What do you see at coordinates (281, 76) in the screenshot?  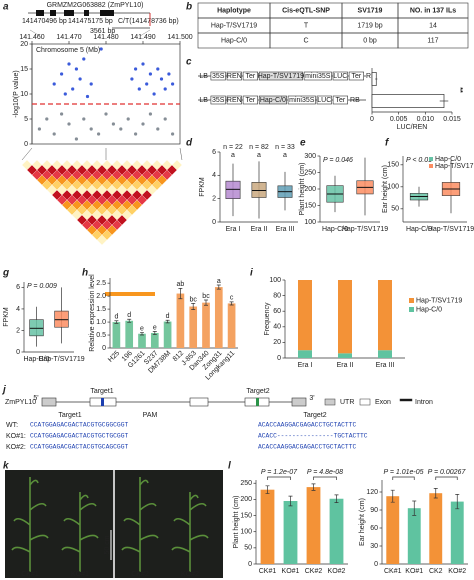 I see `construct-label: Hap-T/SV1719` at bounding box center [281, 76].